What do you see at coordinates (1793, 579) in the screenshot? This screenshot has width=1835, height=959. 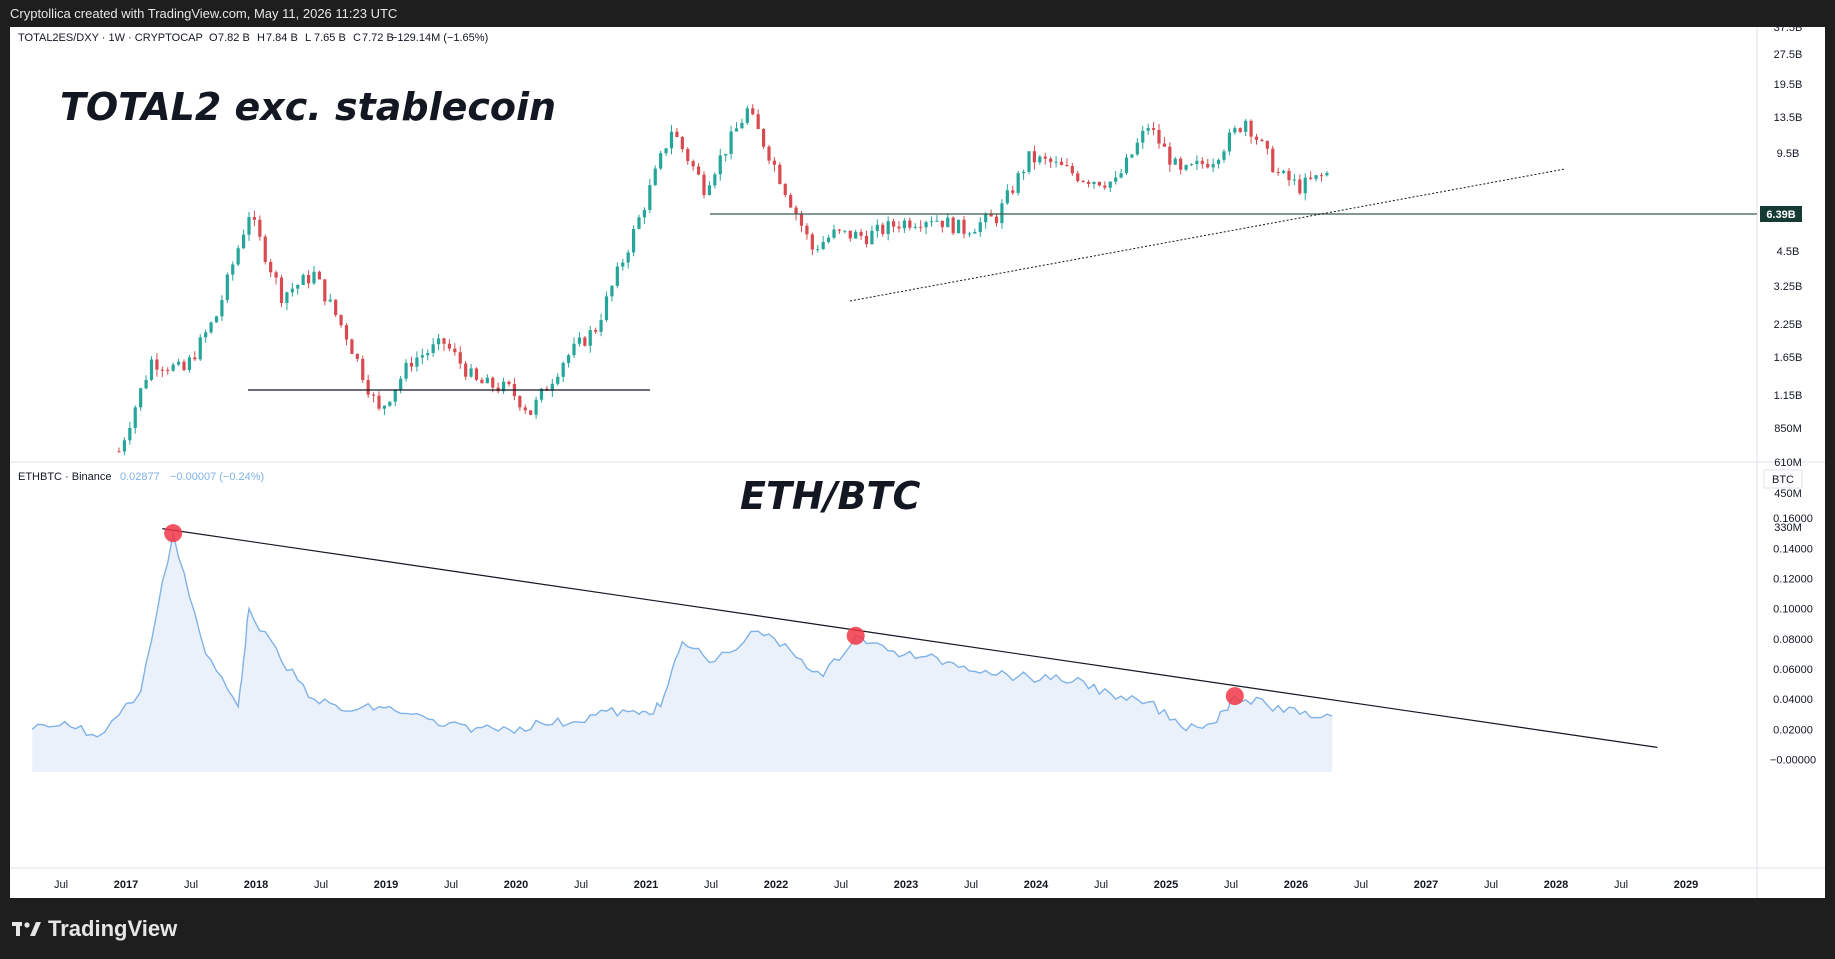 I see `price-tick: 0.12000` at bounding box center [1793, 579].